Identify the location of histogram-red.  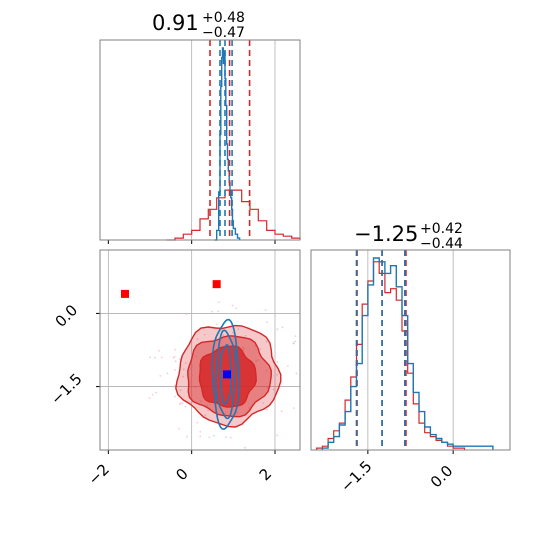
(233, 215).